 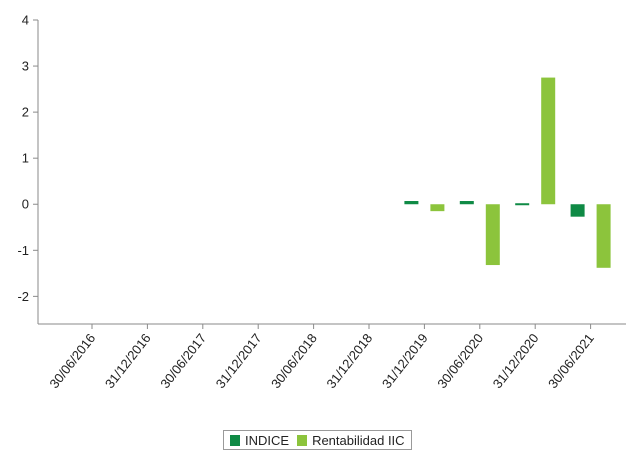 I want to click on bars, so click(x=507, y=173).